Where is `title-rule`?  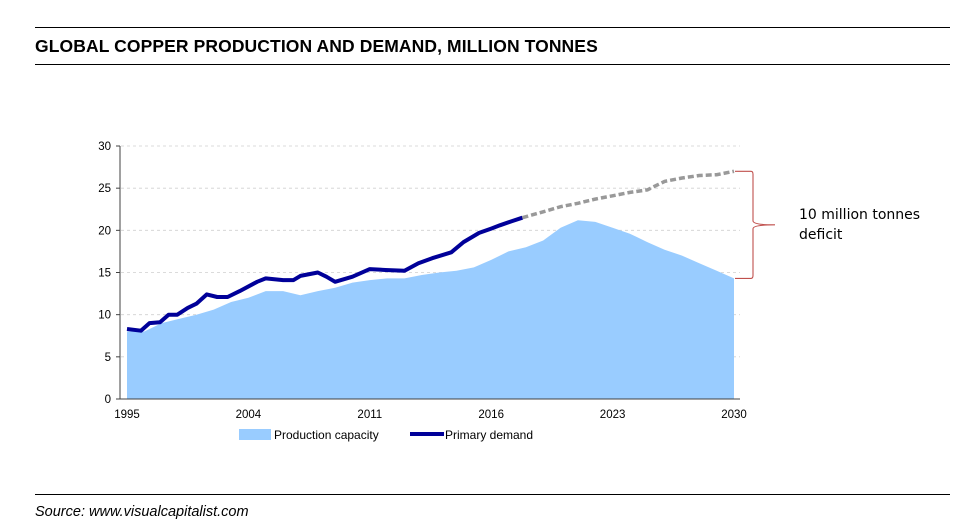
title-rule is located at coordinates (492, 64).